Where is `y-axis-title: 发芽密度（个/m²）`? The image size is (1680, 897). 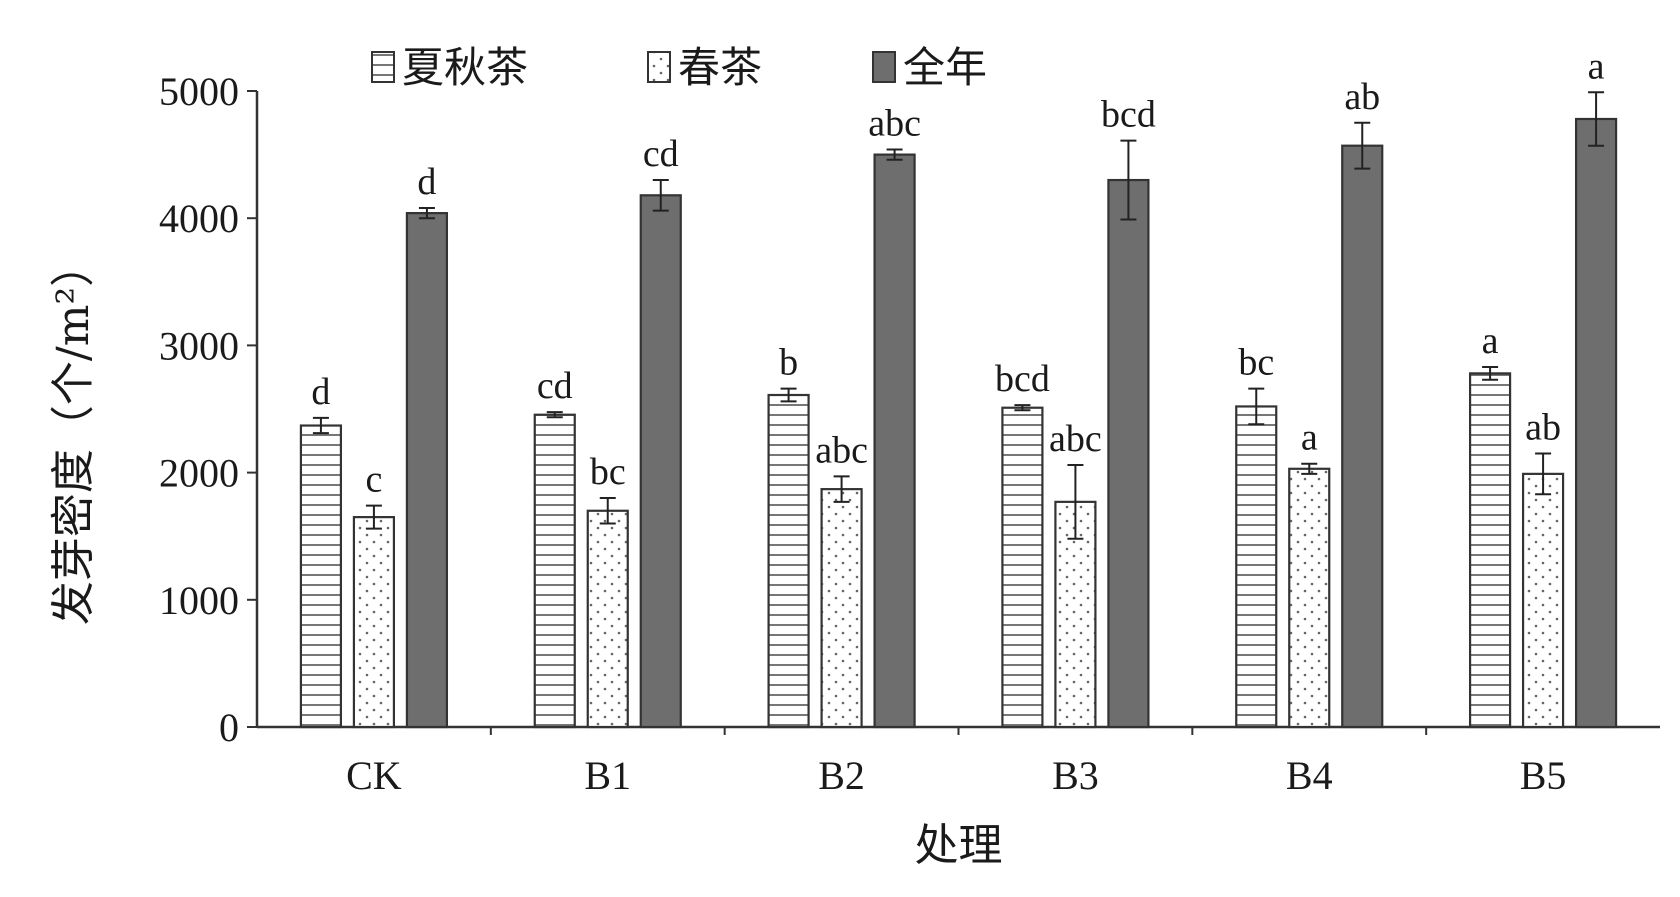 y-axis-title: 发芽密度（个/m²） is located at coordinates (73, 434).